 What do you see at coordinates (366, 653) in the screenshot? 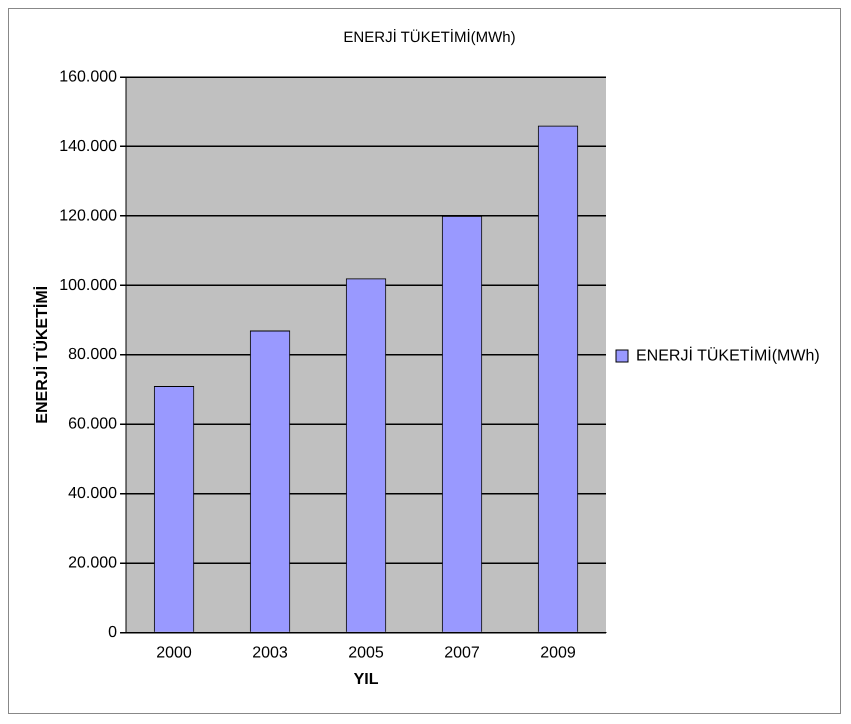
I see `x-tick-label: 2005` at bounding box center [366, 653].